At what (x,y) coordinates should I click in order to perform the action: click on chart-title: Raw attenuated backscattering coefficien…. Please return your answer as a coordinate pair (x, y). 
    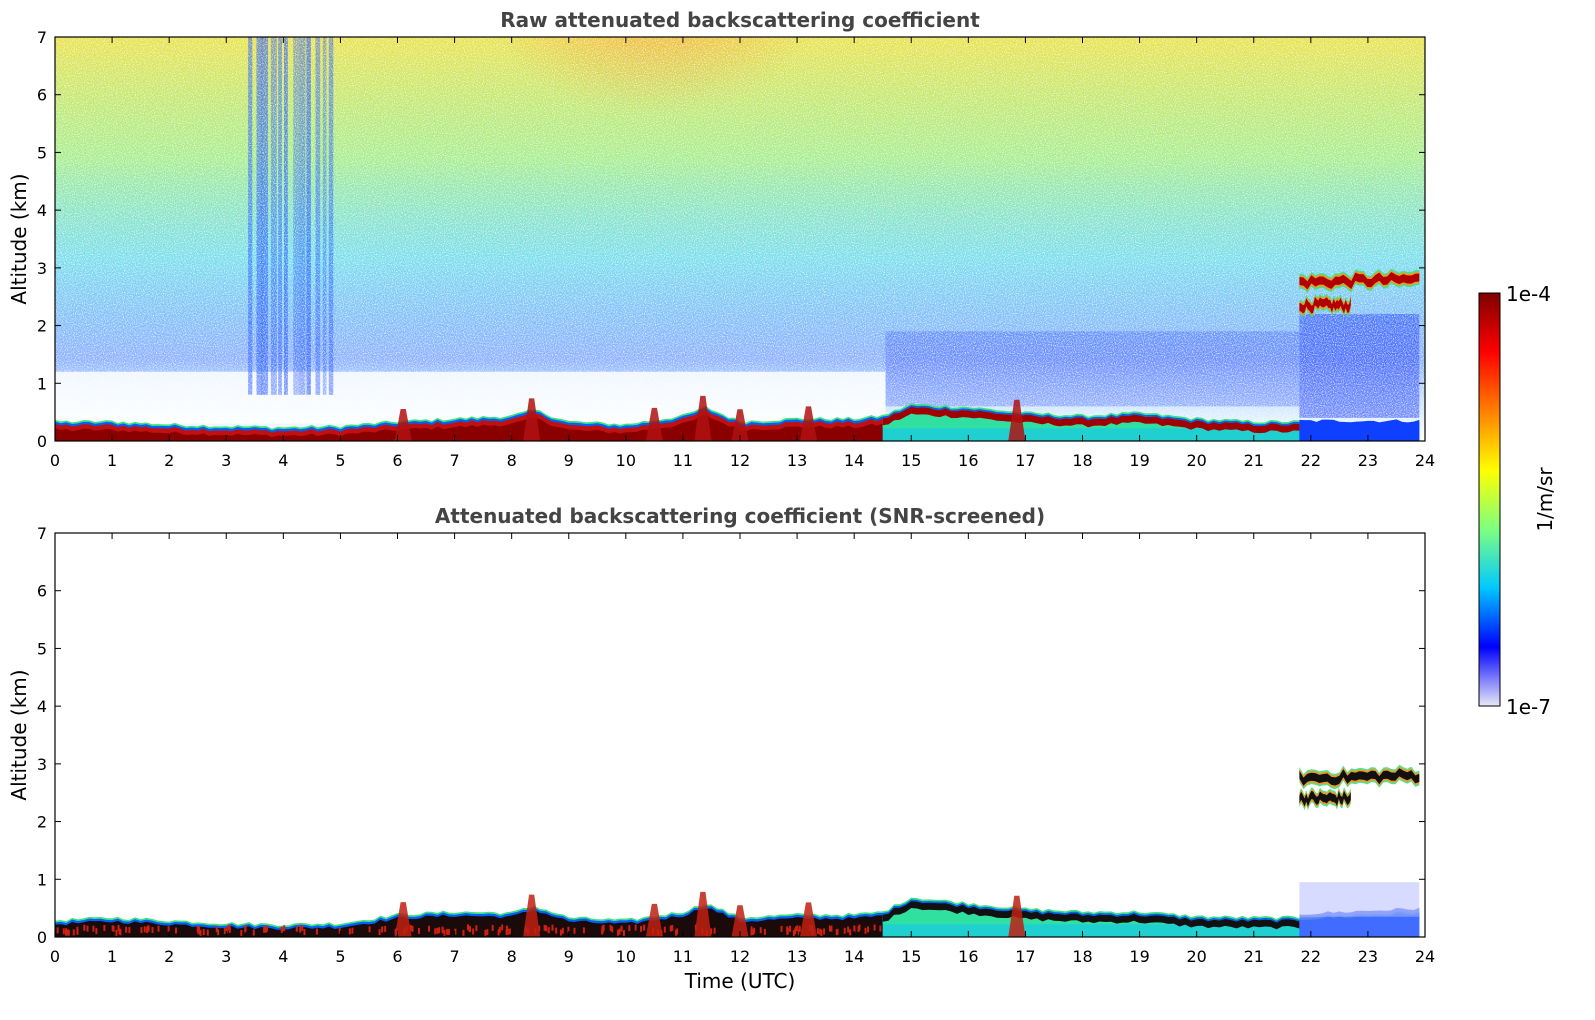
    Looking at the image, I should click on (740, 20).